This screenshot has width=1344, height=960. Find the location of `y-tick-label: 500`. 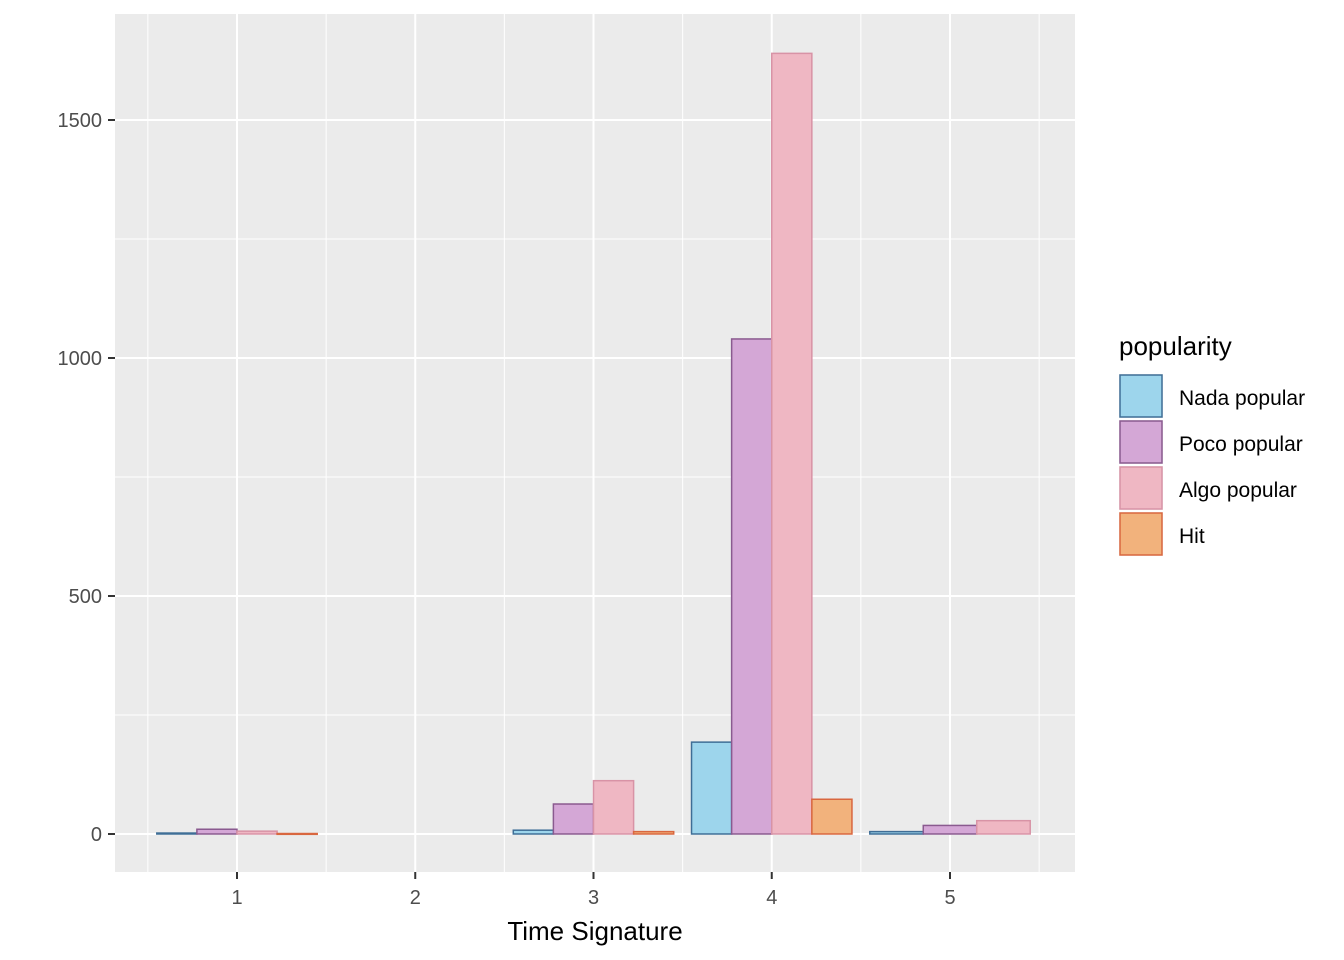

y-tick-label: 500 is located at coordinates (85, 597).